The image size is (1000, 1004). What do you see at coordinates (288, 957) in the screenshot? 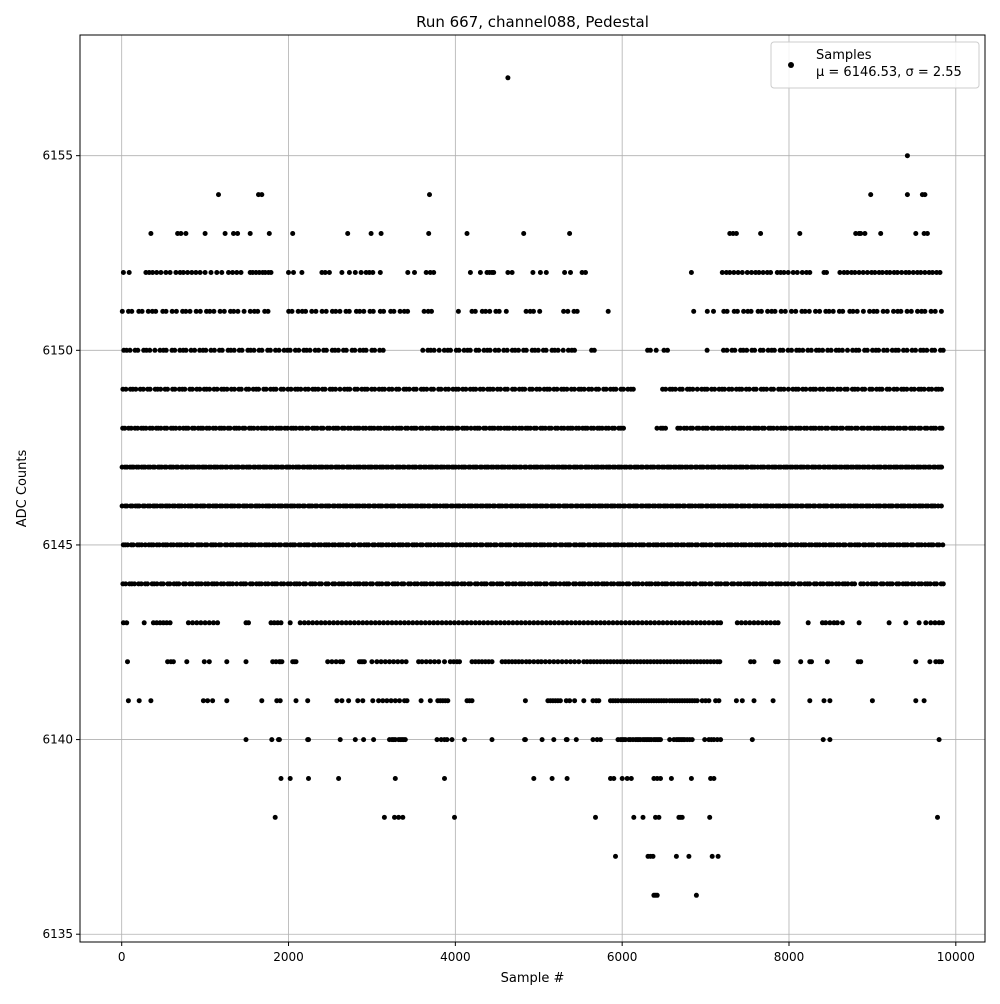
I see `x-tick-label: 2000` at bounding box center [288, 957].